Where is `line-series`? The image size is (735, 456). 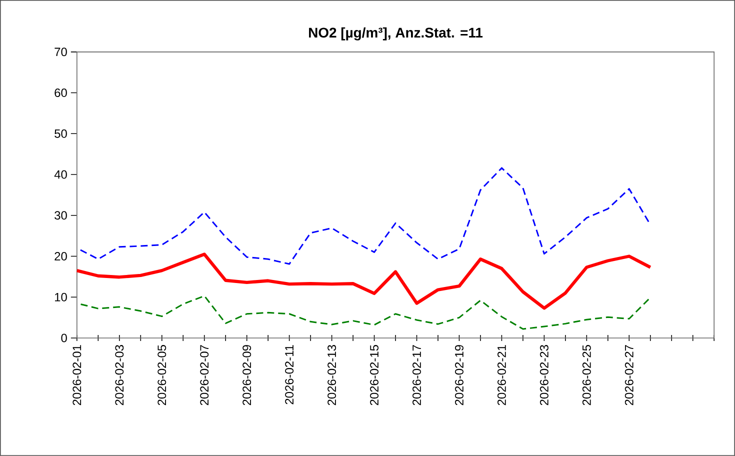
line-series is located at coordinates (363, 281).